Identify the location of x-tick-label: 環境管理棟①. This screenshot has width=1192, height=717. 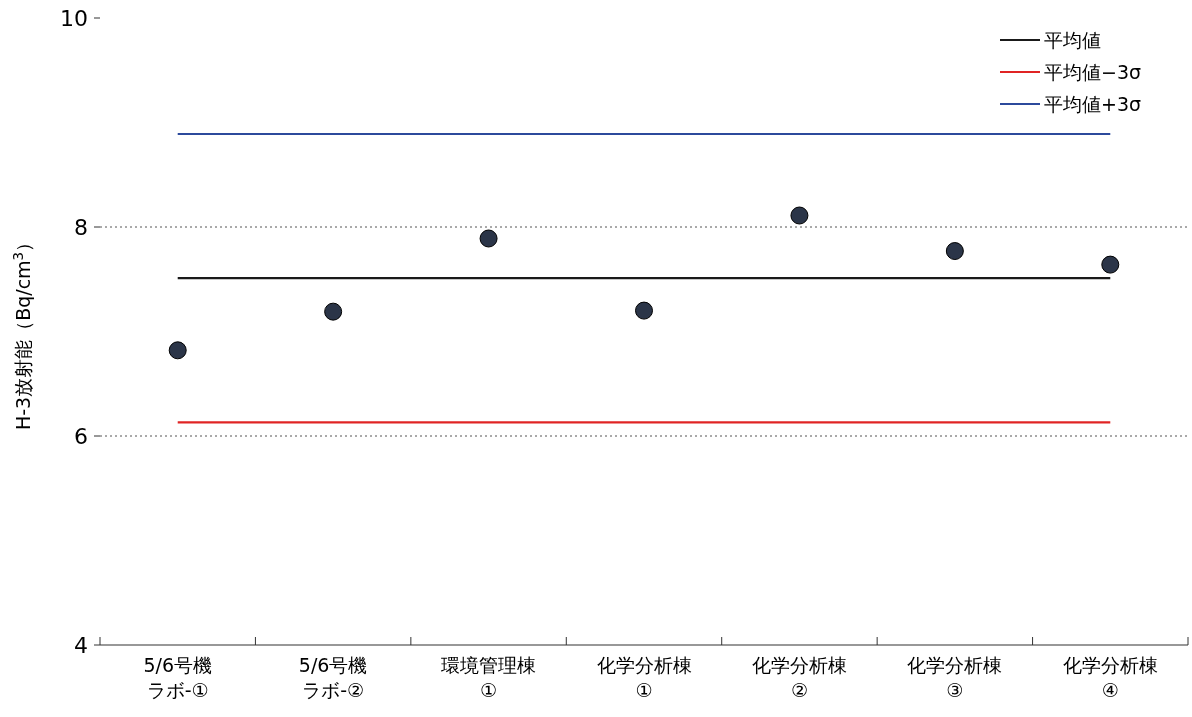
(489, 677).